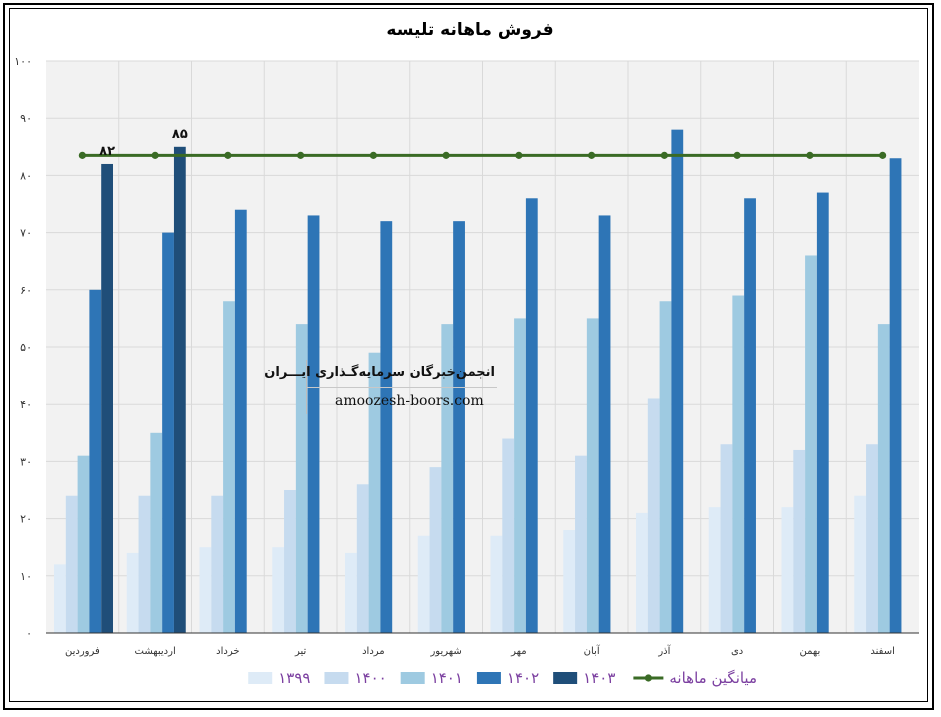  What do you see at coordinates (82, 651) in the screenshot?
I see `x-tick-label: فروردین` at bounding box center [82, 651].